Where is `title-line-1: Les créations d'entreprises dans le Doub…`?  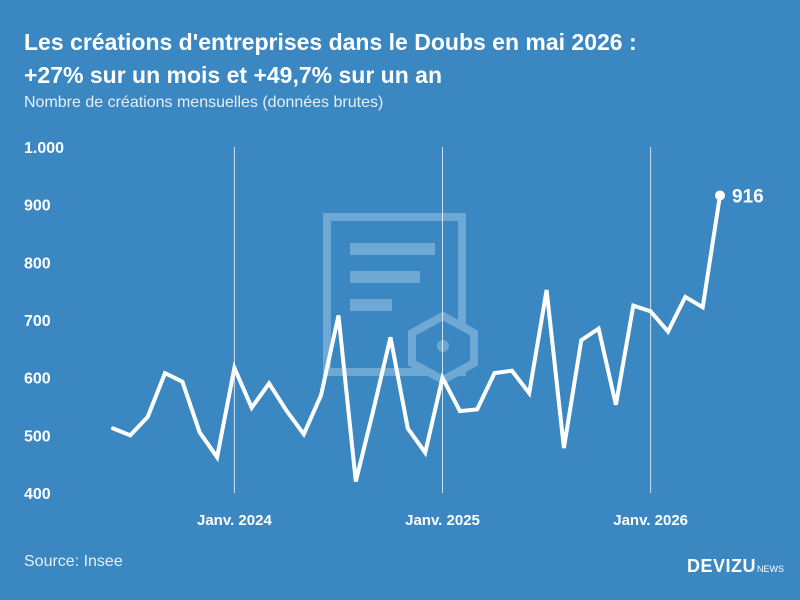 title-line-1: Les créations d'entreprises dans le Doub… is located at coordinates (330, 42).